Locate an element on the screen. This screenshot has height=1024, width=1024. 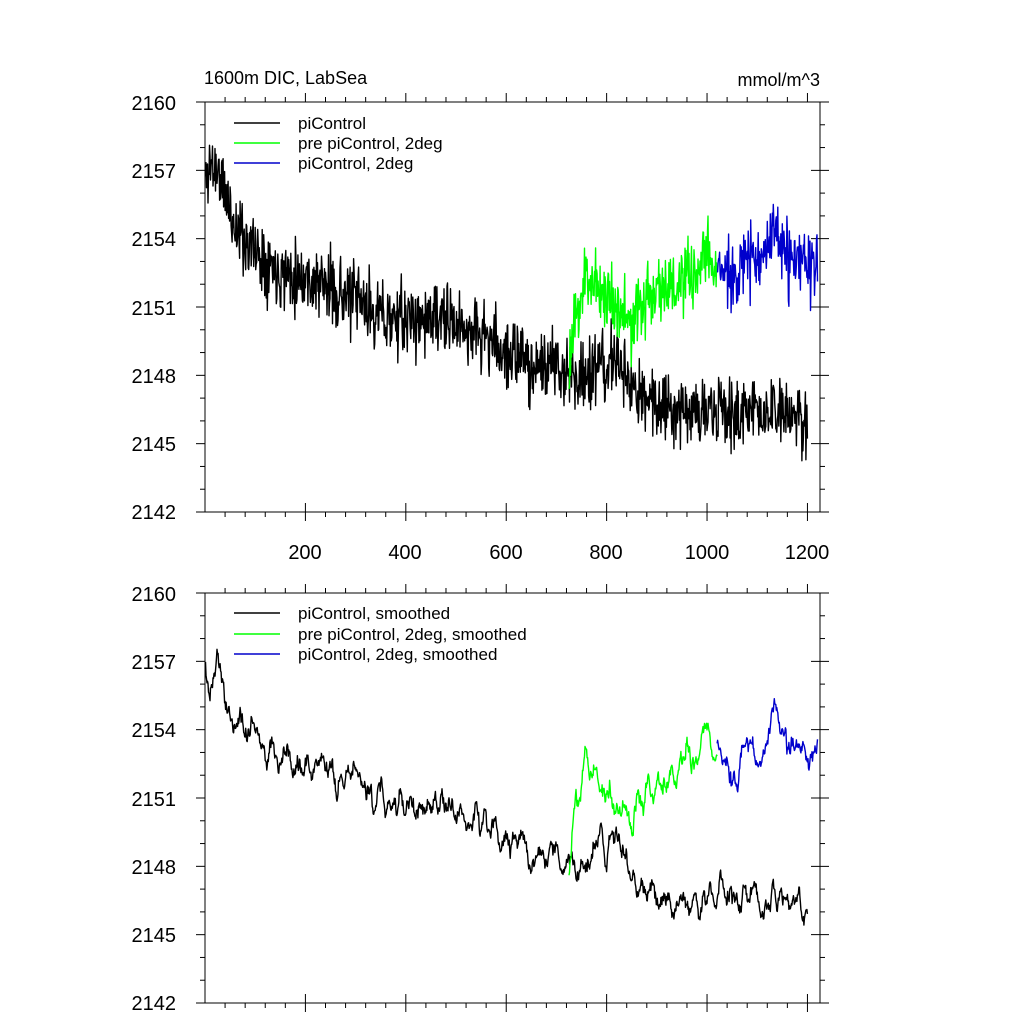
panel-1-ytick-label: 2157 is located at coordinates (154, 172).